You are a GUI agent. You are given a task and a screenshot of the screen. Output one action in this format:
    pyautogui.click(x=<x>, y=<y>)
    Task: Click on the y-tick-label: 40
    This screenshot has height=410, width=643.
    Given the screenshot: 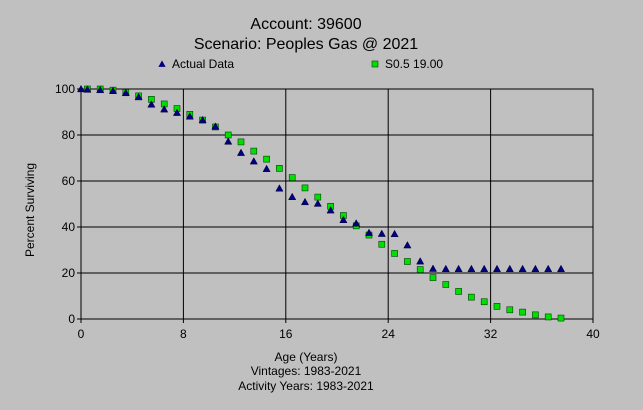 What is the action you would take?
    pyautogui.click(x=69, y=227)
    